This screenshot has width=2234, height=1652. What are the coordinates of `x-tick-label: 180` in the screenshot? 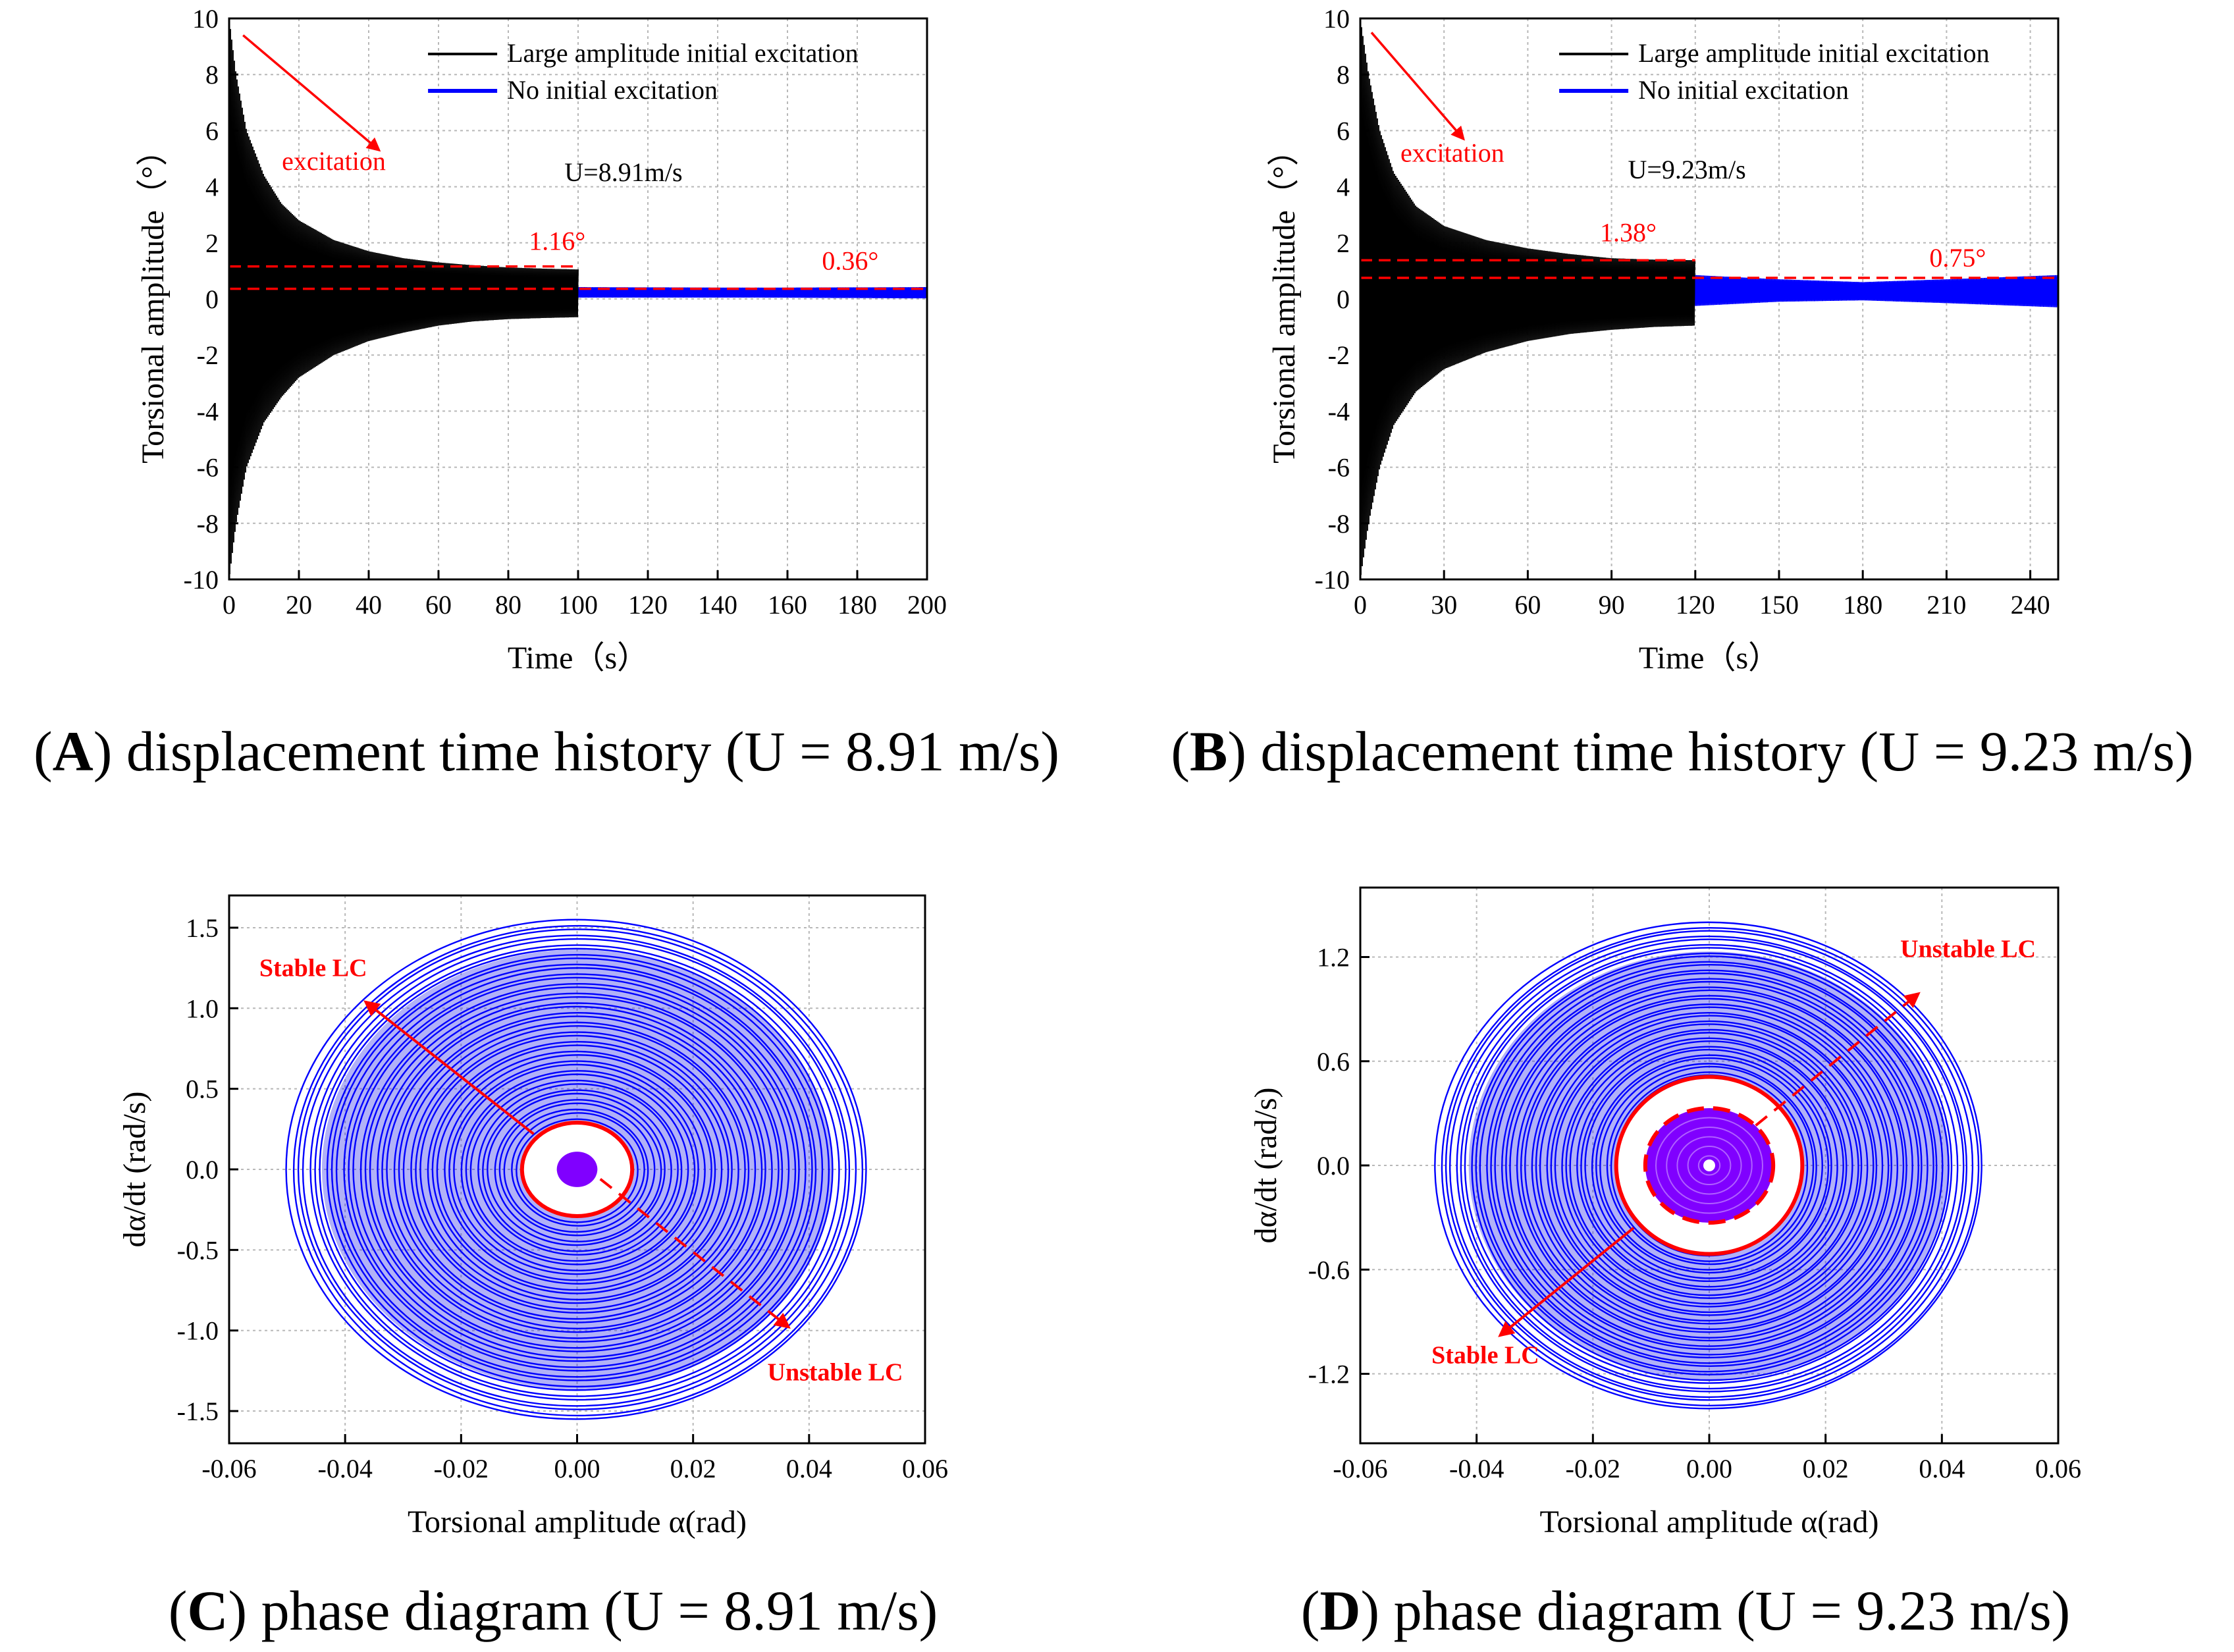 It's located at (1862, 605).